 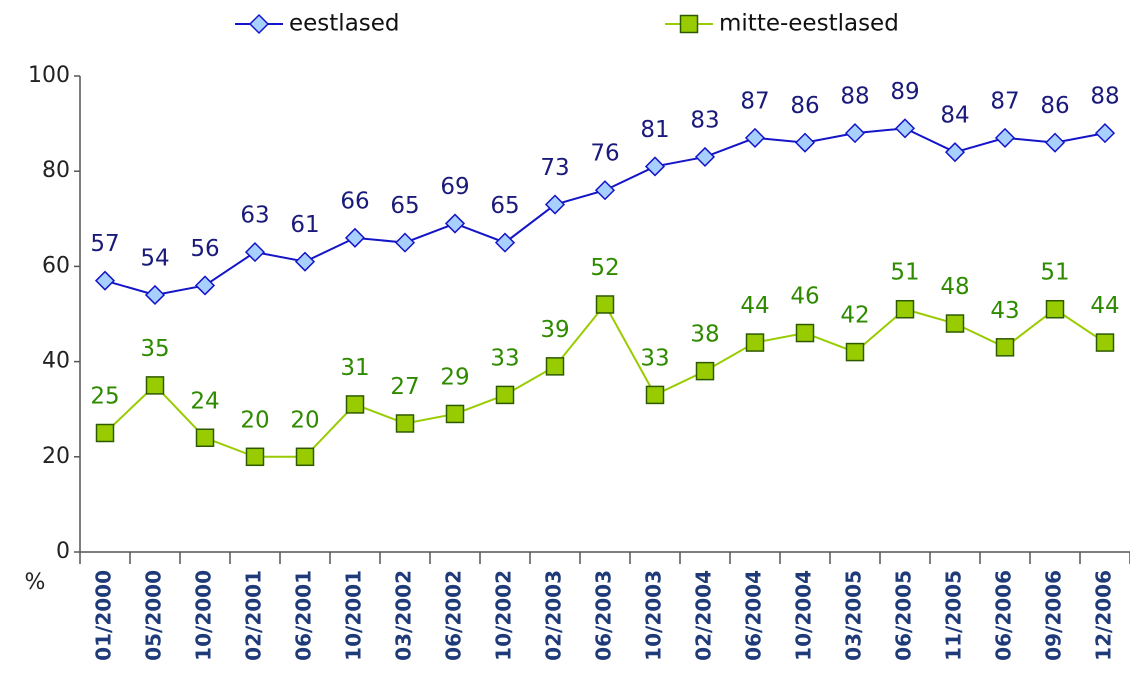 I want to click on data-label: 89, so click(x=904, y=92).